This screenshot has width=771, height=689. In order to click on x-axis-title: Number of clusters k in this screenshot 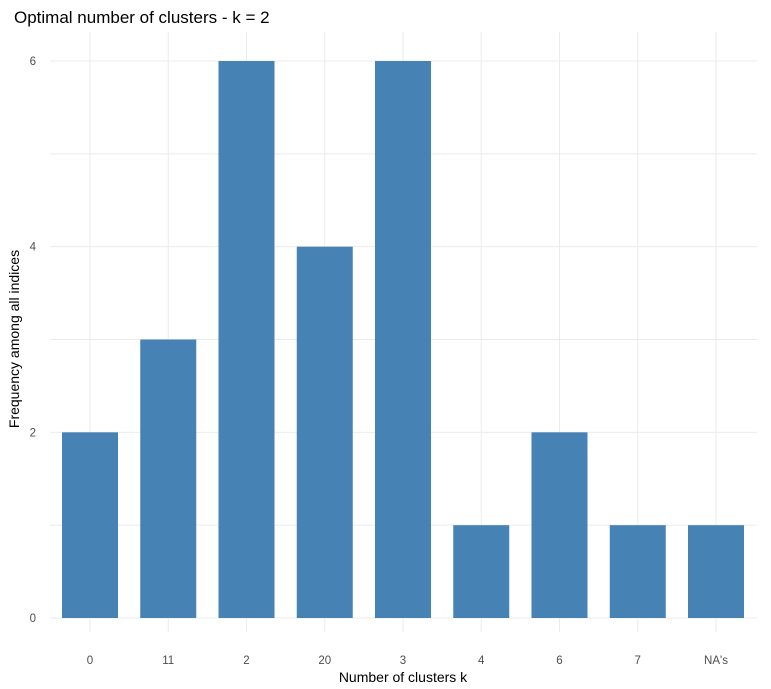, I will do `click(403, 677)`.